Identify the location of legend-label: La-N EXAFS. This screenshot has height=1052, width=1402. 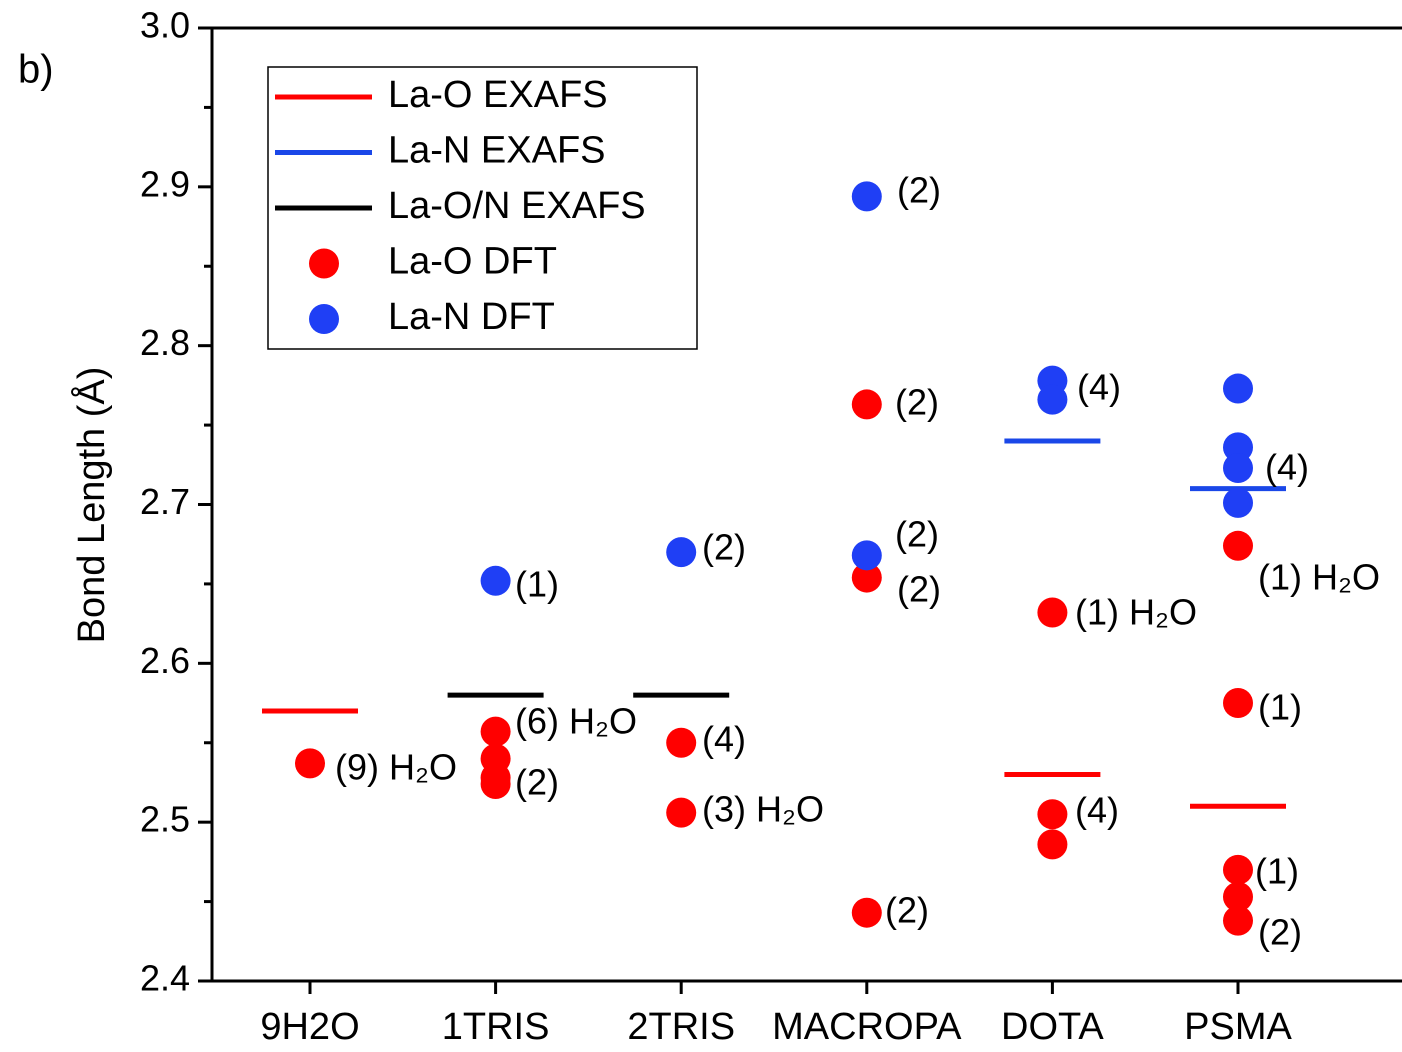
(497, 151).